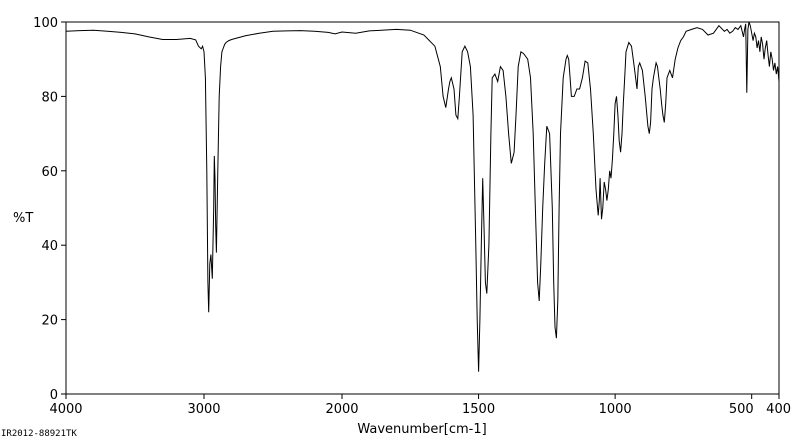 This screenshot has width=800, height=441. What do you see at coordinates (49, 97) in the screenshot?
I see `y-tick-label: 80` at bounding box center [49, 97].